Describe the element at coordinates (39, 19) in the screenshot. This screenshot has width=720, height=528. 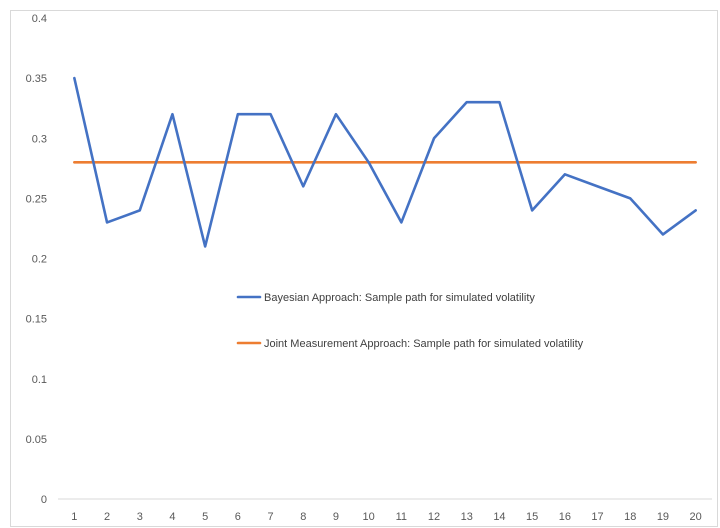
I see `y-tick-label: 0.4` at that location.